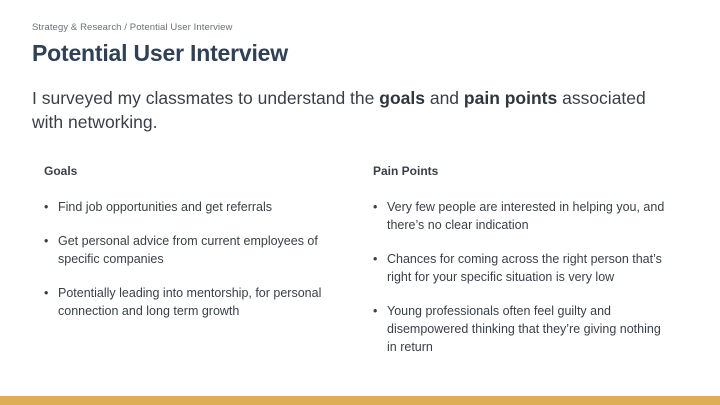 This screenshot has width=720, height=405. What do you see at coordinates (402, 98) in the screenshot?
I see `intro-goals-word: goals` at bounding box center [402, 98].